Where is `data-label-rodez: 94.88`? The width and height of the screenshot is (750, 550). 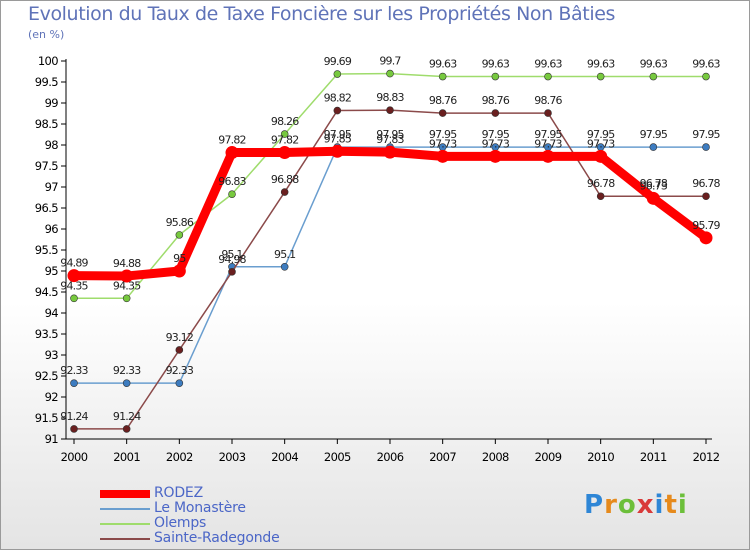
data-label-rodez: 94.88 is located at coordinates (127, 263).